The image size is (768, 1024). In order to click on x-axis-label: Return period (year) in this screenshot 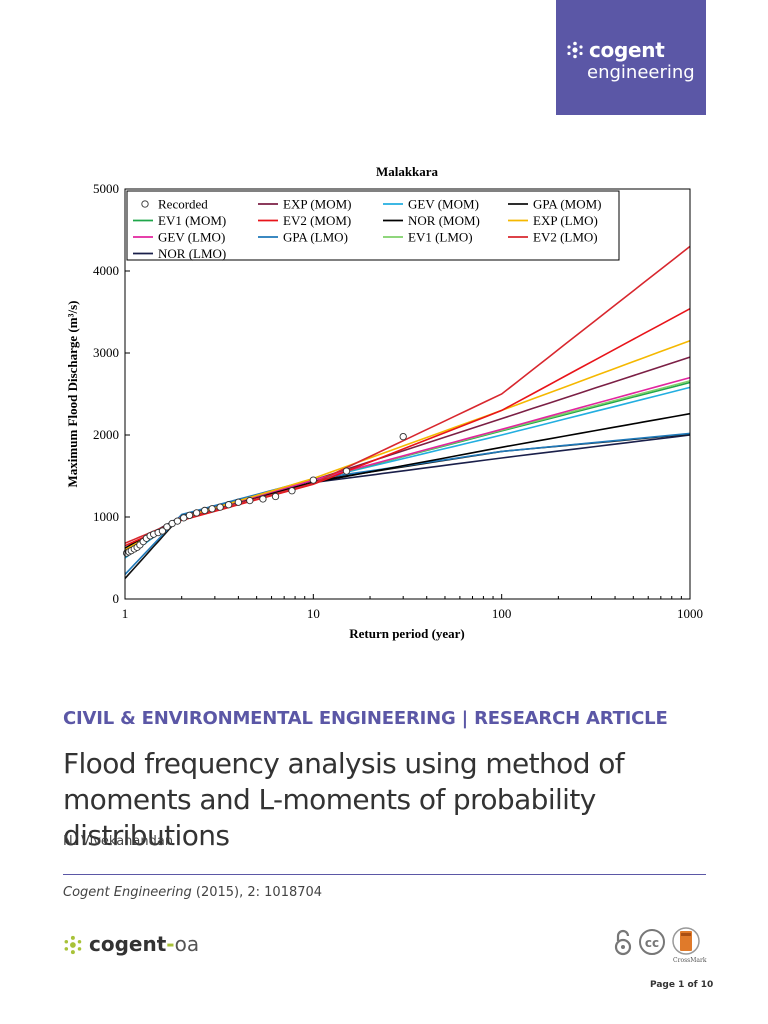, I will do `click(407, 633)`.